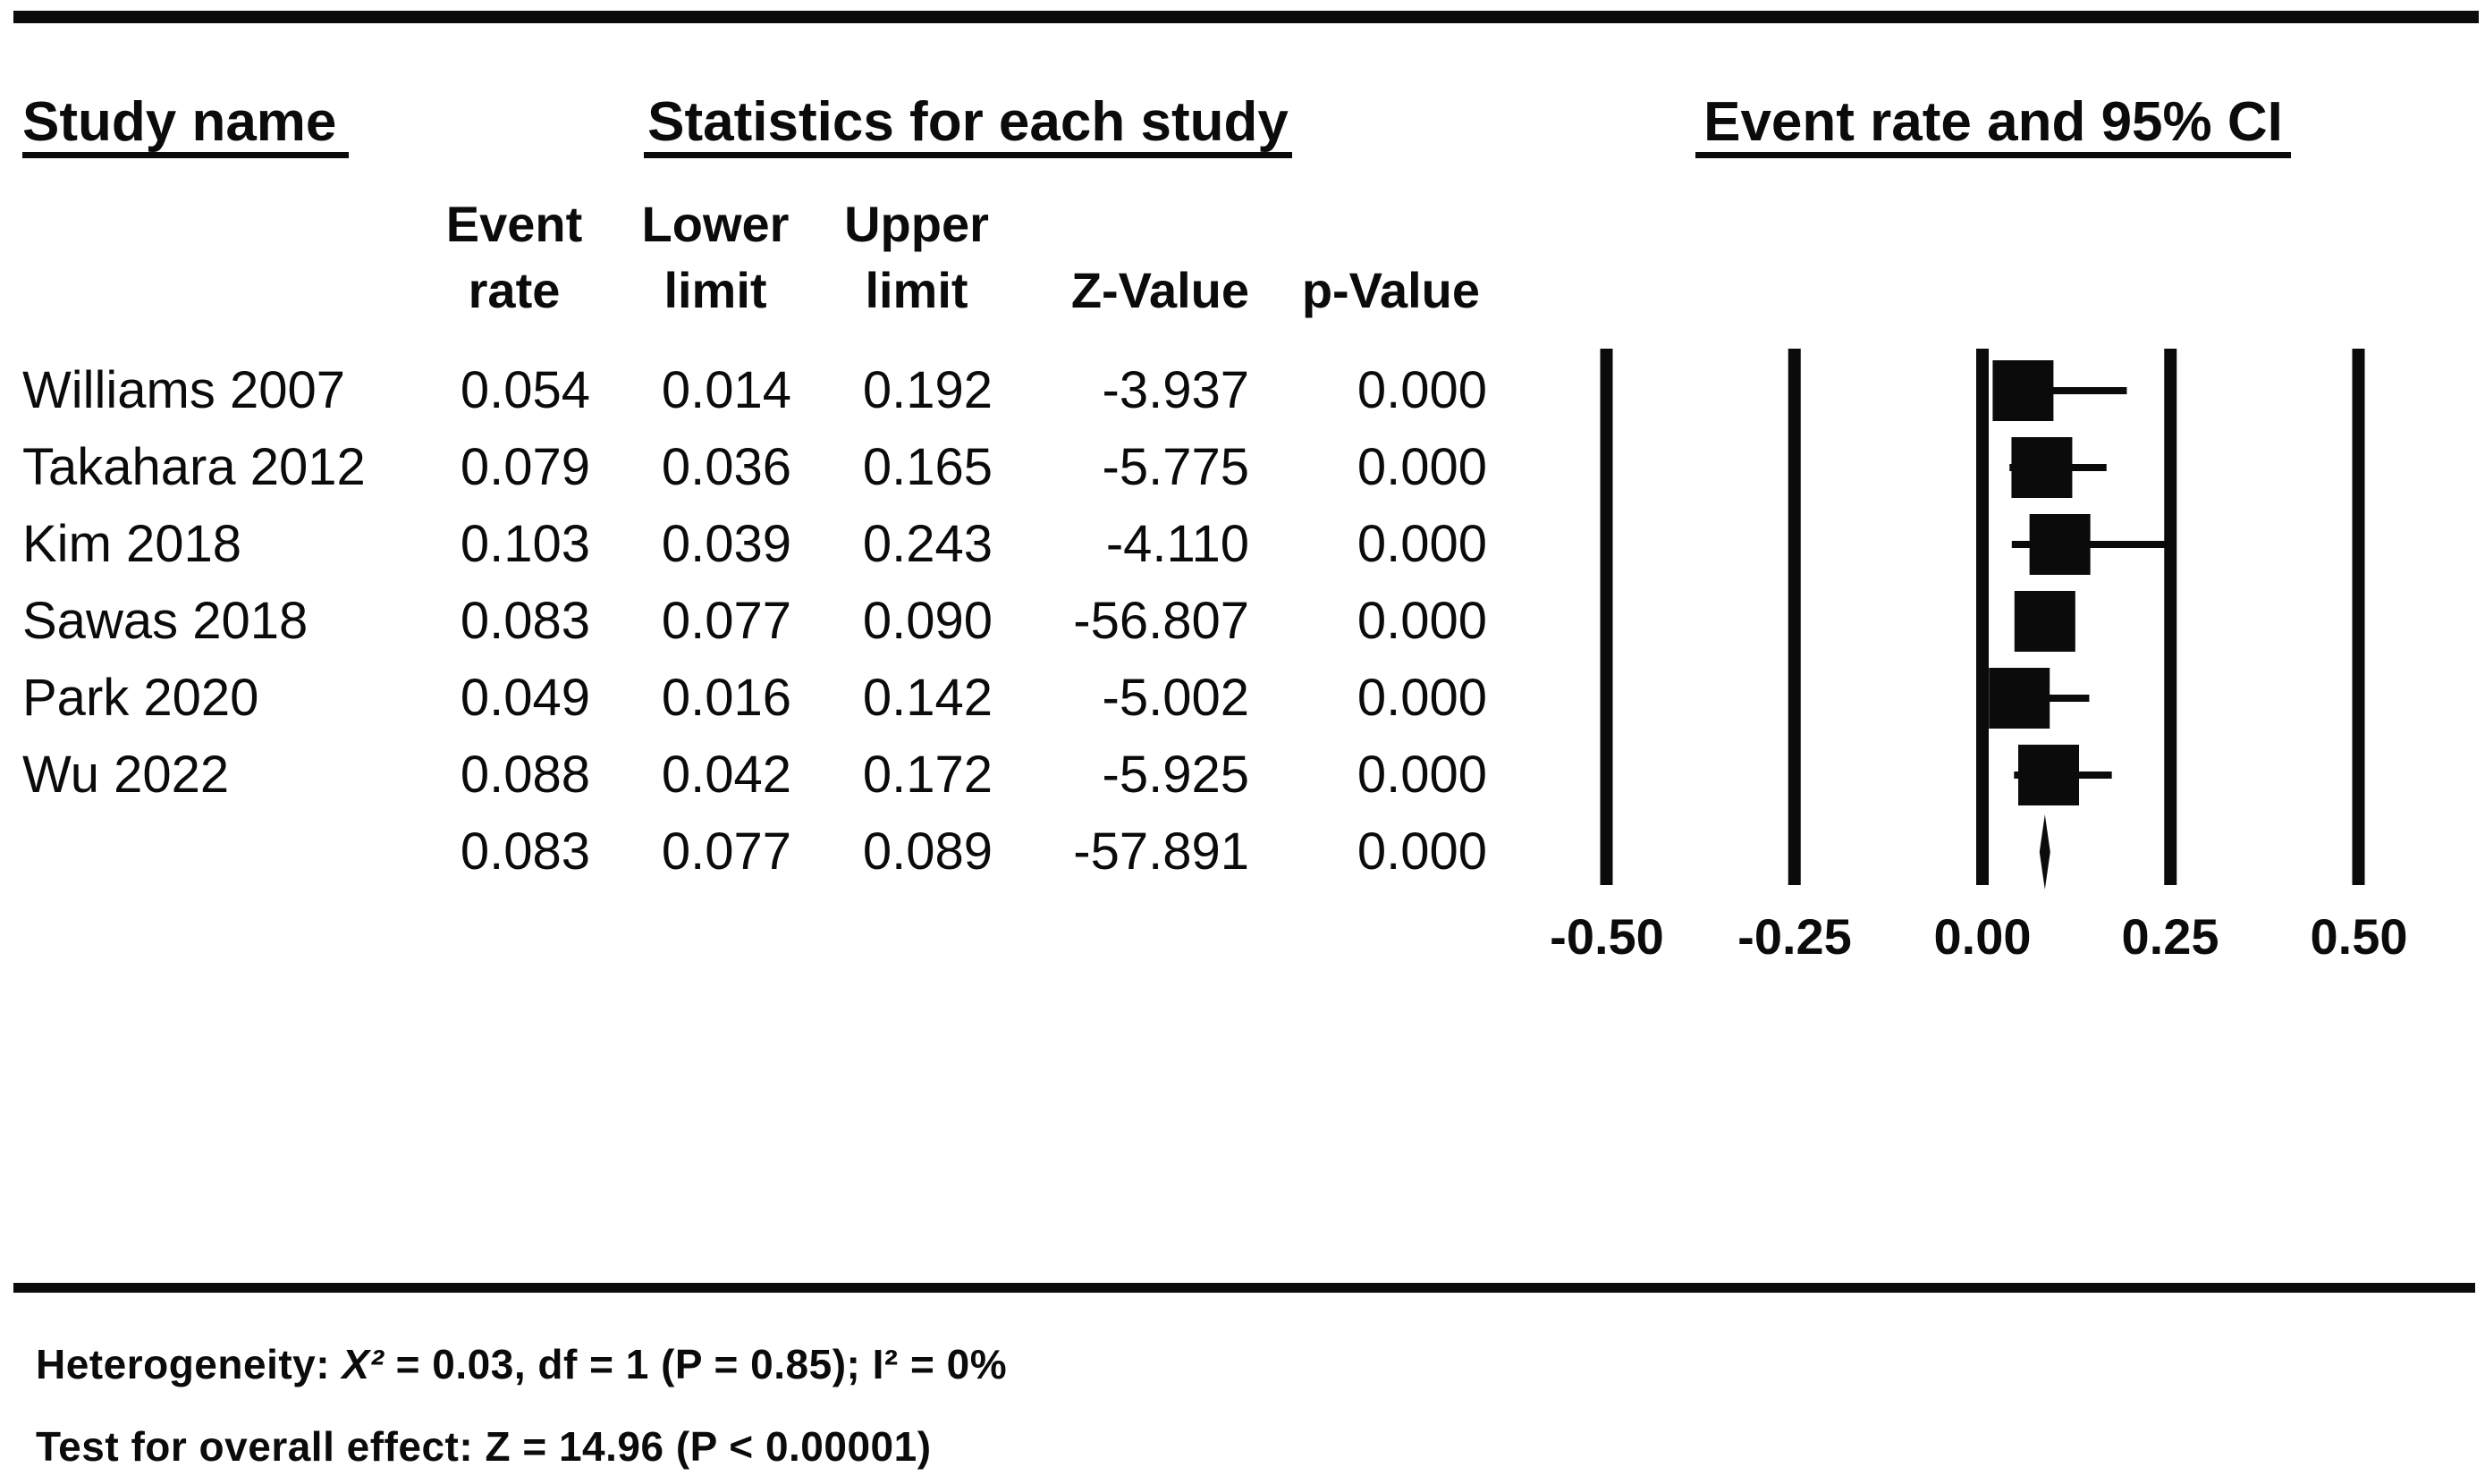 Image resolution: width=2485 pixels, height=1484 pixels. What do you see at coordinates (726, 544) in the screenshot?
I see `lower-limit-value: 0.039` at bounding box center [726, 544].